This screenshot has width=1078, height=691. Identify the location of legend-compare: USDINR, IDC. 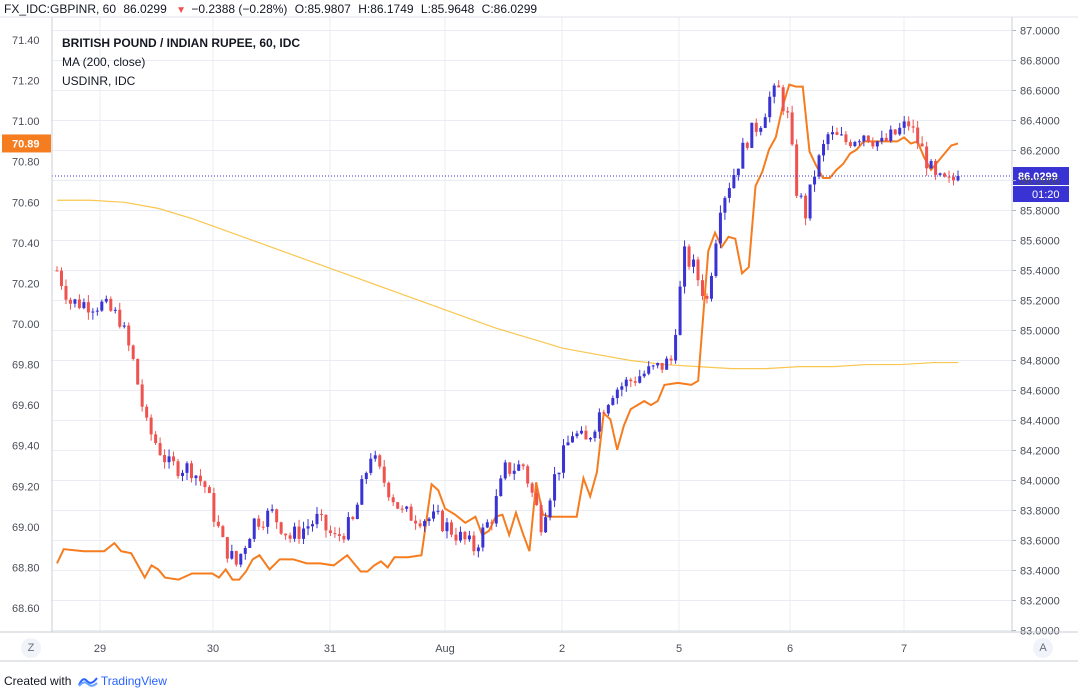
(99, 81).